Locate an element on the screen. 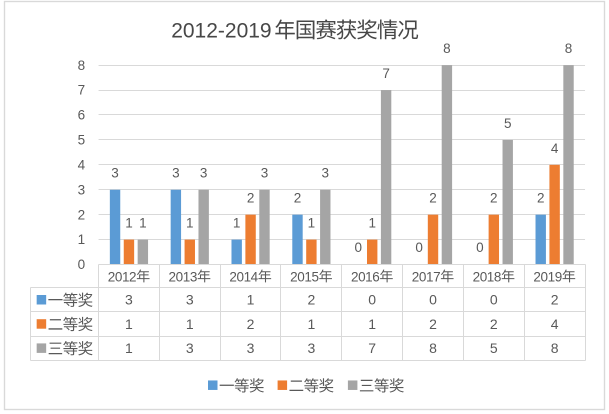 The height and width of the screenshot is (414, 609). svg-text: 2014 is located at coordinates (243, 276).